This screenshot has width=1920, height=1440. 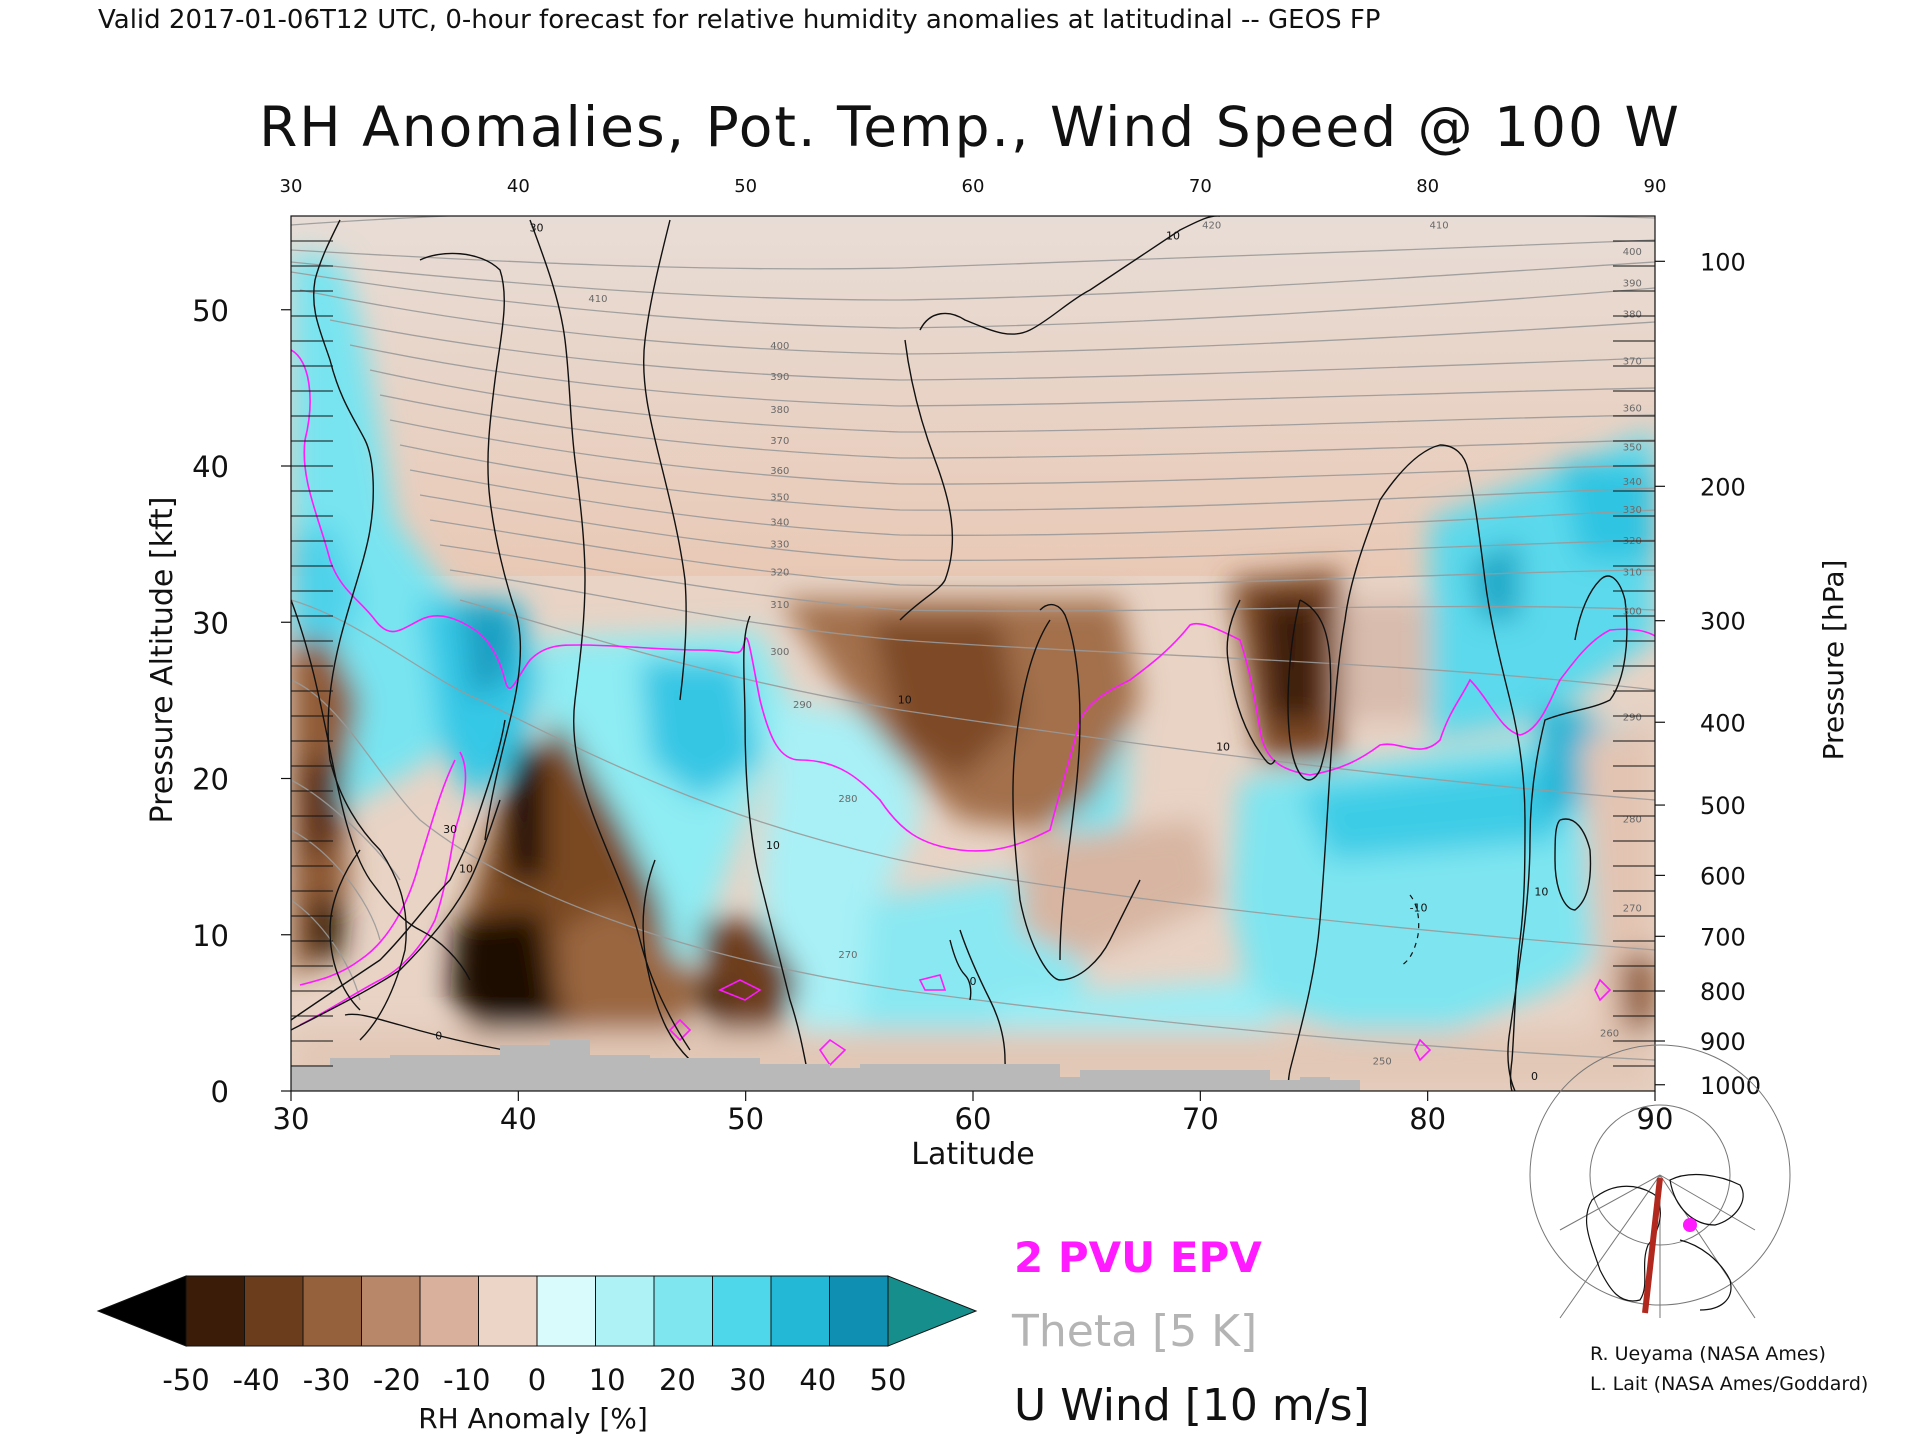 I want to click on x-tick-label: 40, so click(x=518, y=1119).